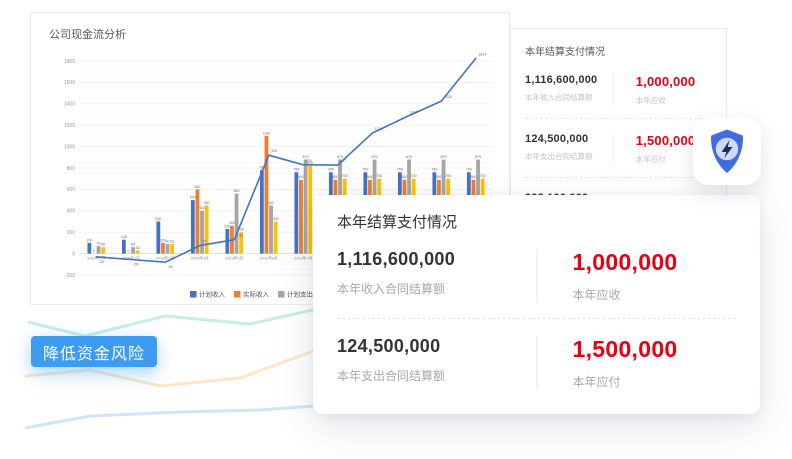 This screenshot has height=459, width=792. What do you see at coordinates (665, 140) in the screenshot?
I see `payable-value: 1,500,000` at bounding box center [665, 140].